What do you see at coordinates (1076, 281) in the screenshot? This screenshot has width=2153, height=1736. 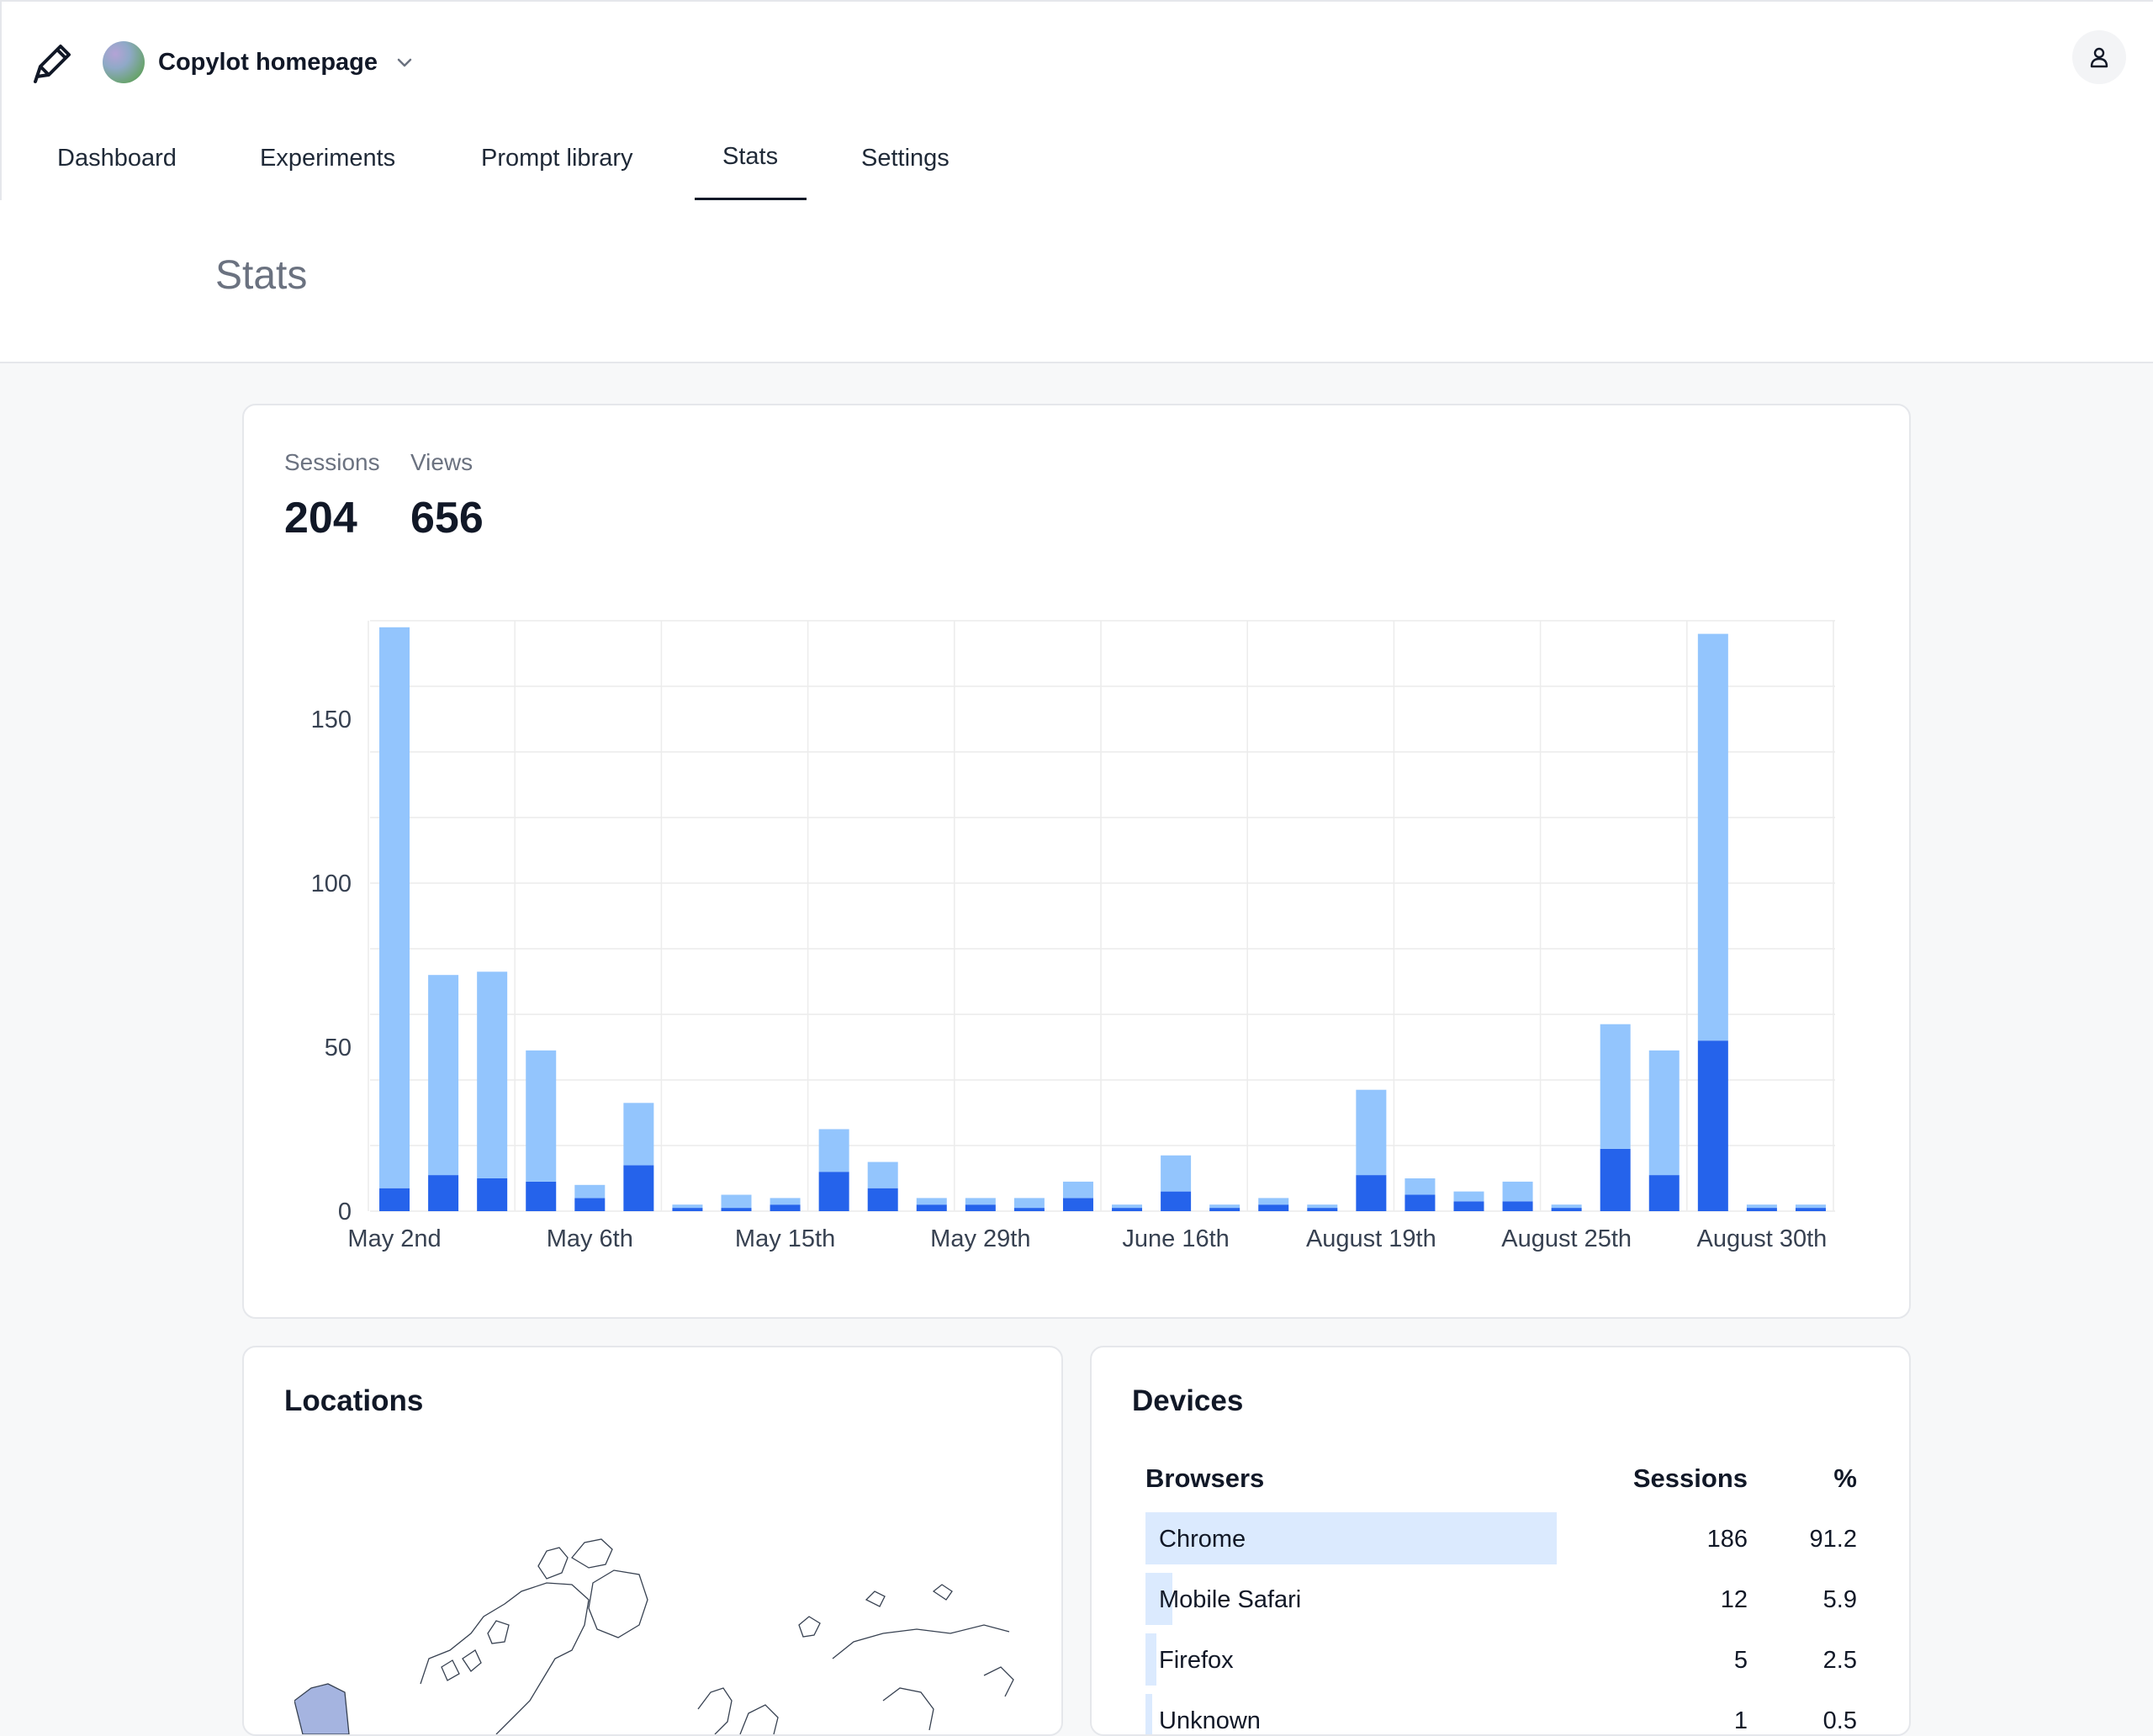 I see `page-header: Stats` at bounding box center [1076, 281].